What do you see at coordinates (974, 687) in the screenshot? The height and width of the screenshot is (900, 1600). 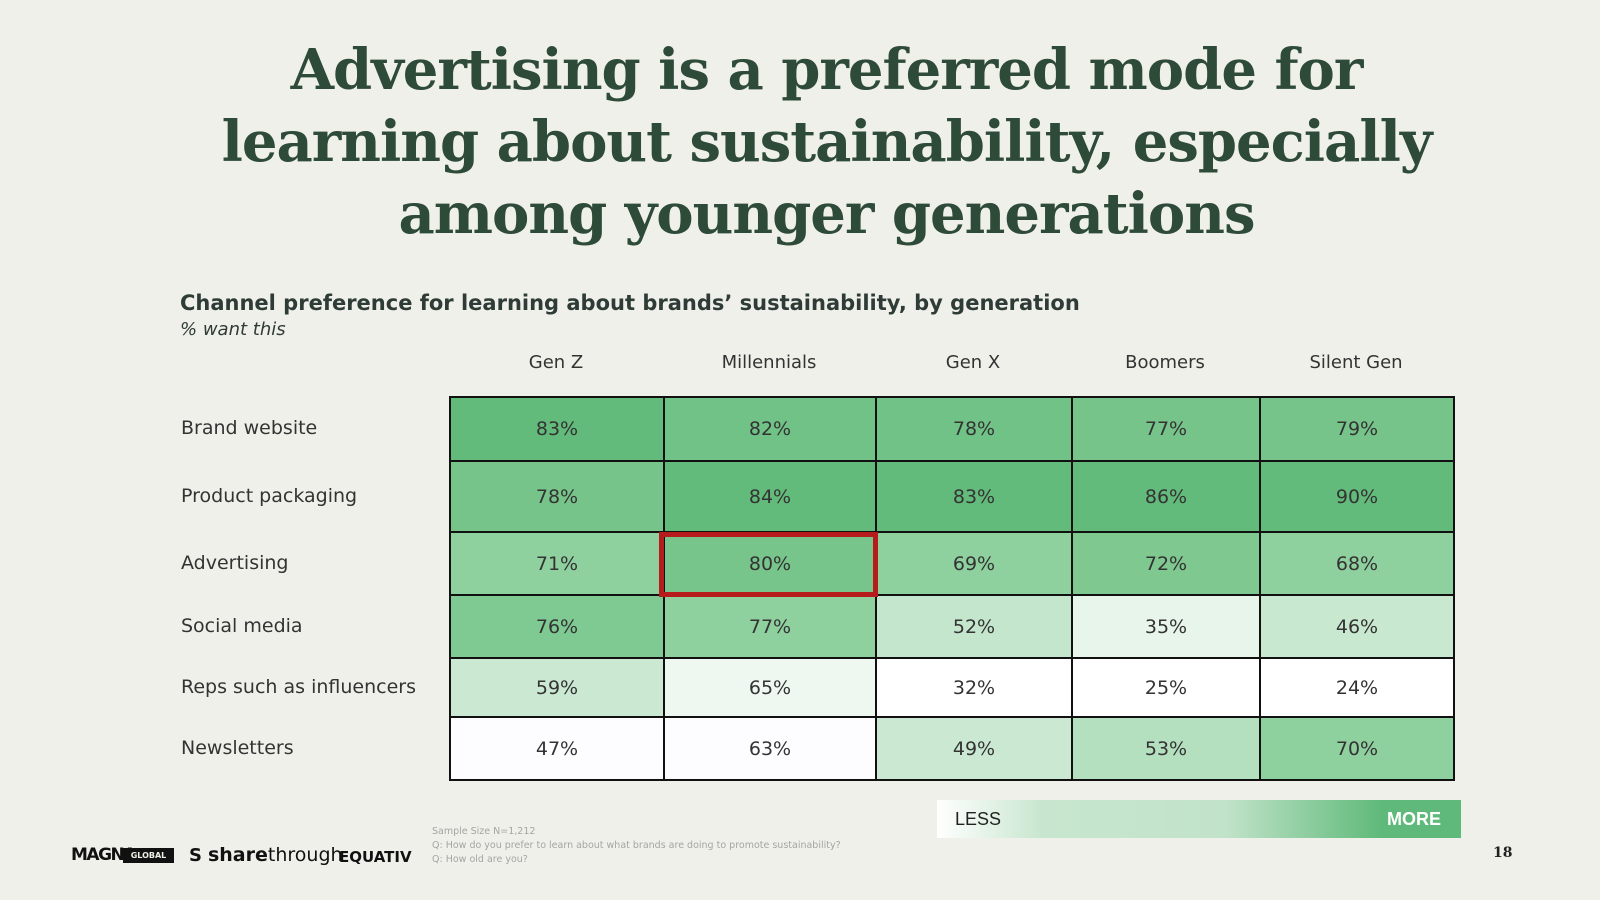 I see `cell-reps-such-as-influencers-gen-x: 32%` at bounding box center [974, 687].